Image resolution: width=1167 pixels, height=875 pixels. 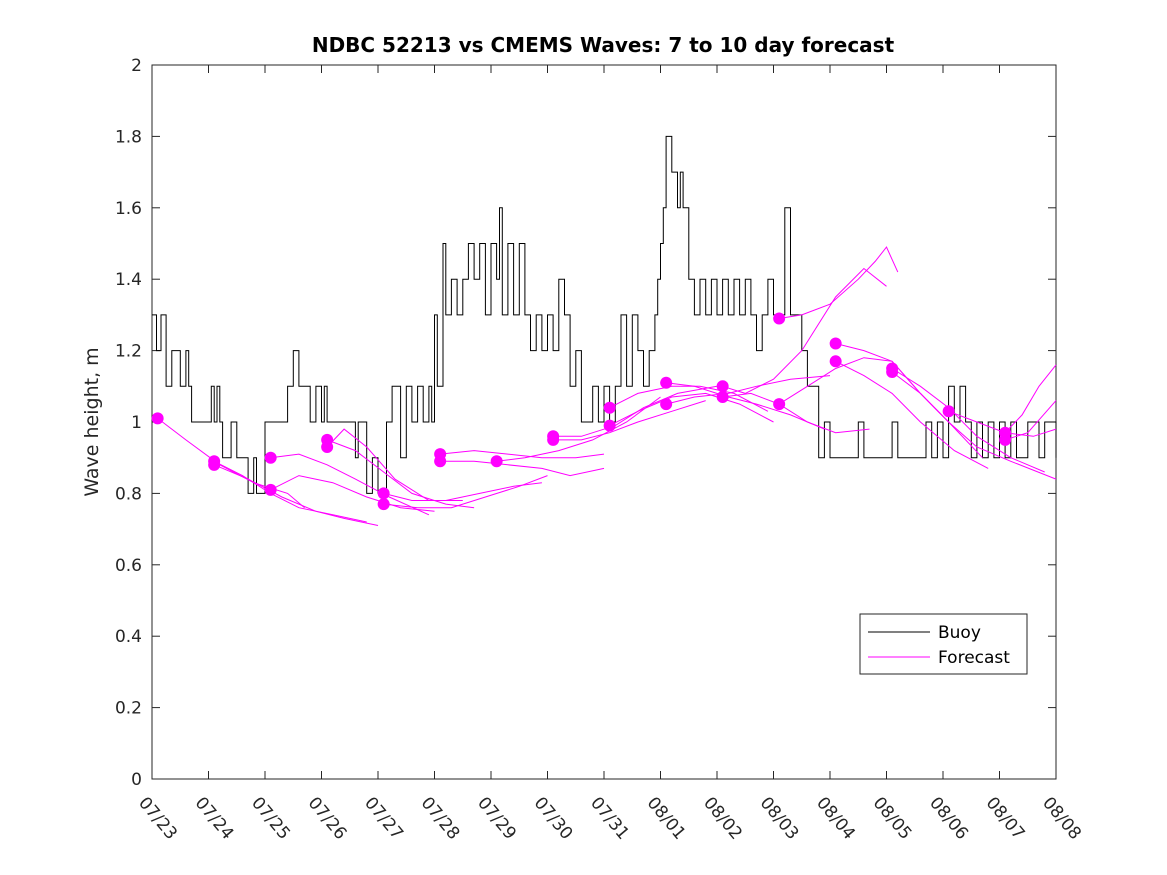 What do you see at coordinates (892, 818) in the screenshot?
I see `x-tick-label: 08/05` at bounding box center [892, 818].